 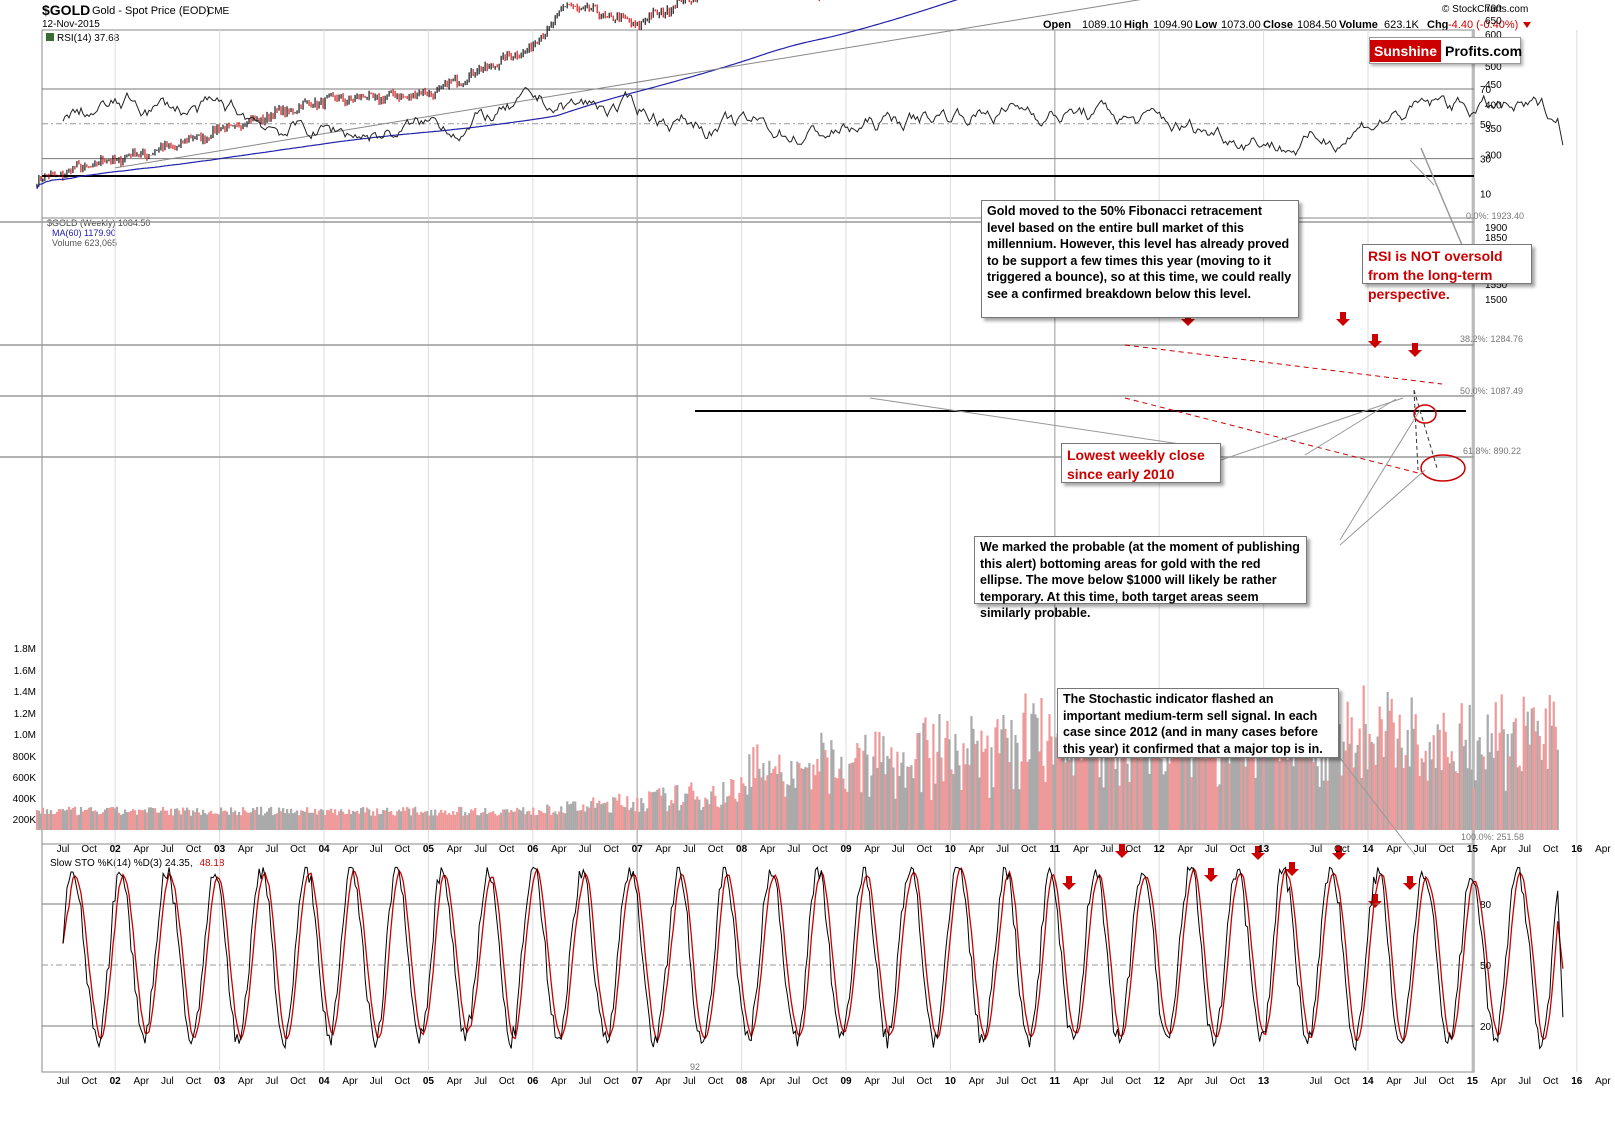 What do you see at coordinates (1122, 847) in the screenshot?
I see `arrow-shaft` at bounding box center [1122, 847].